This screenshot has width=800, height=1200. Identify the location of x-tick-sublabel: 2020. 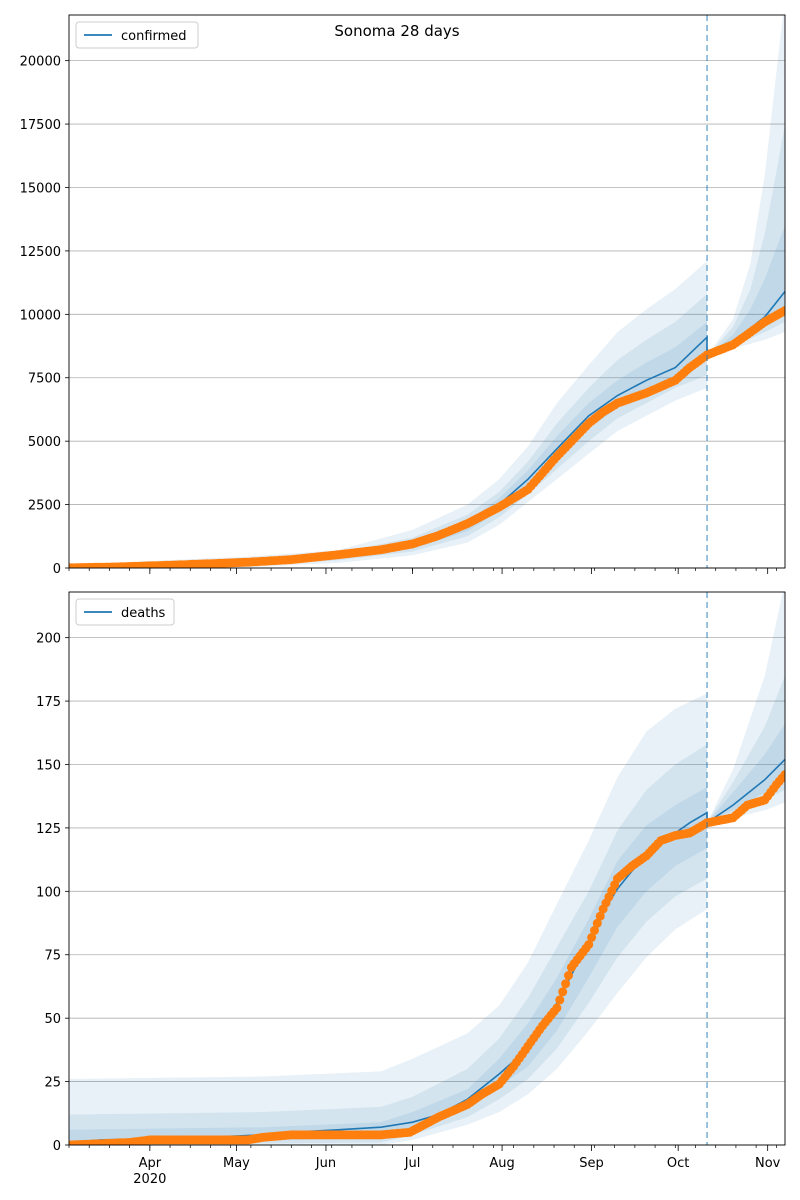
(149, 1179).